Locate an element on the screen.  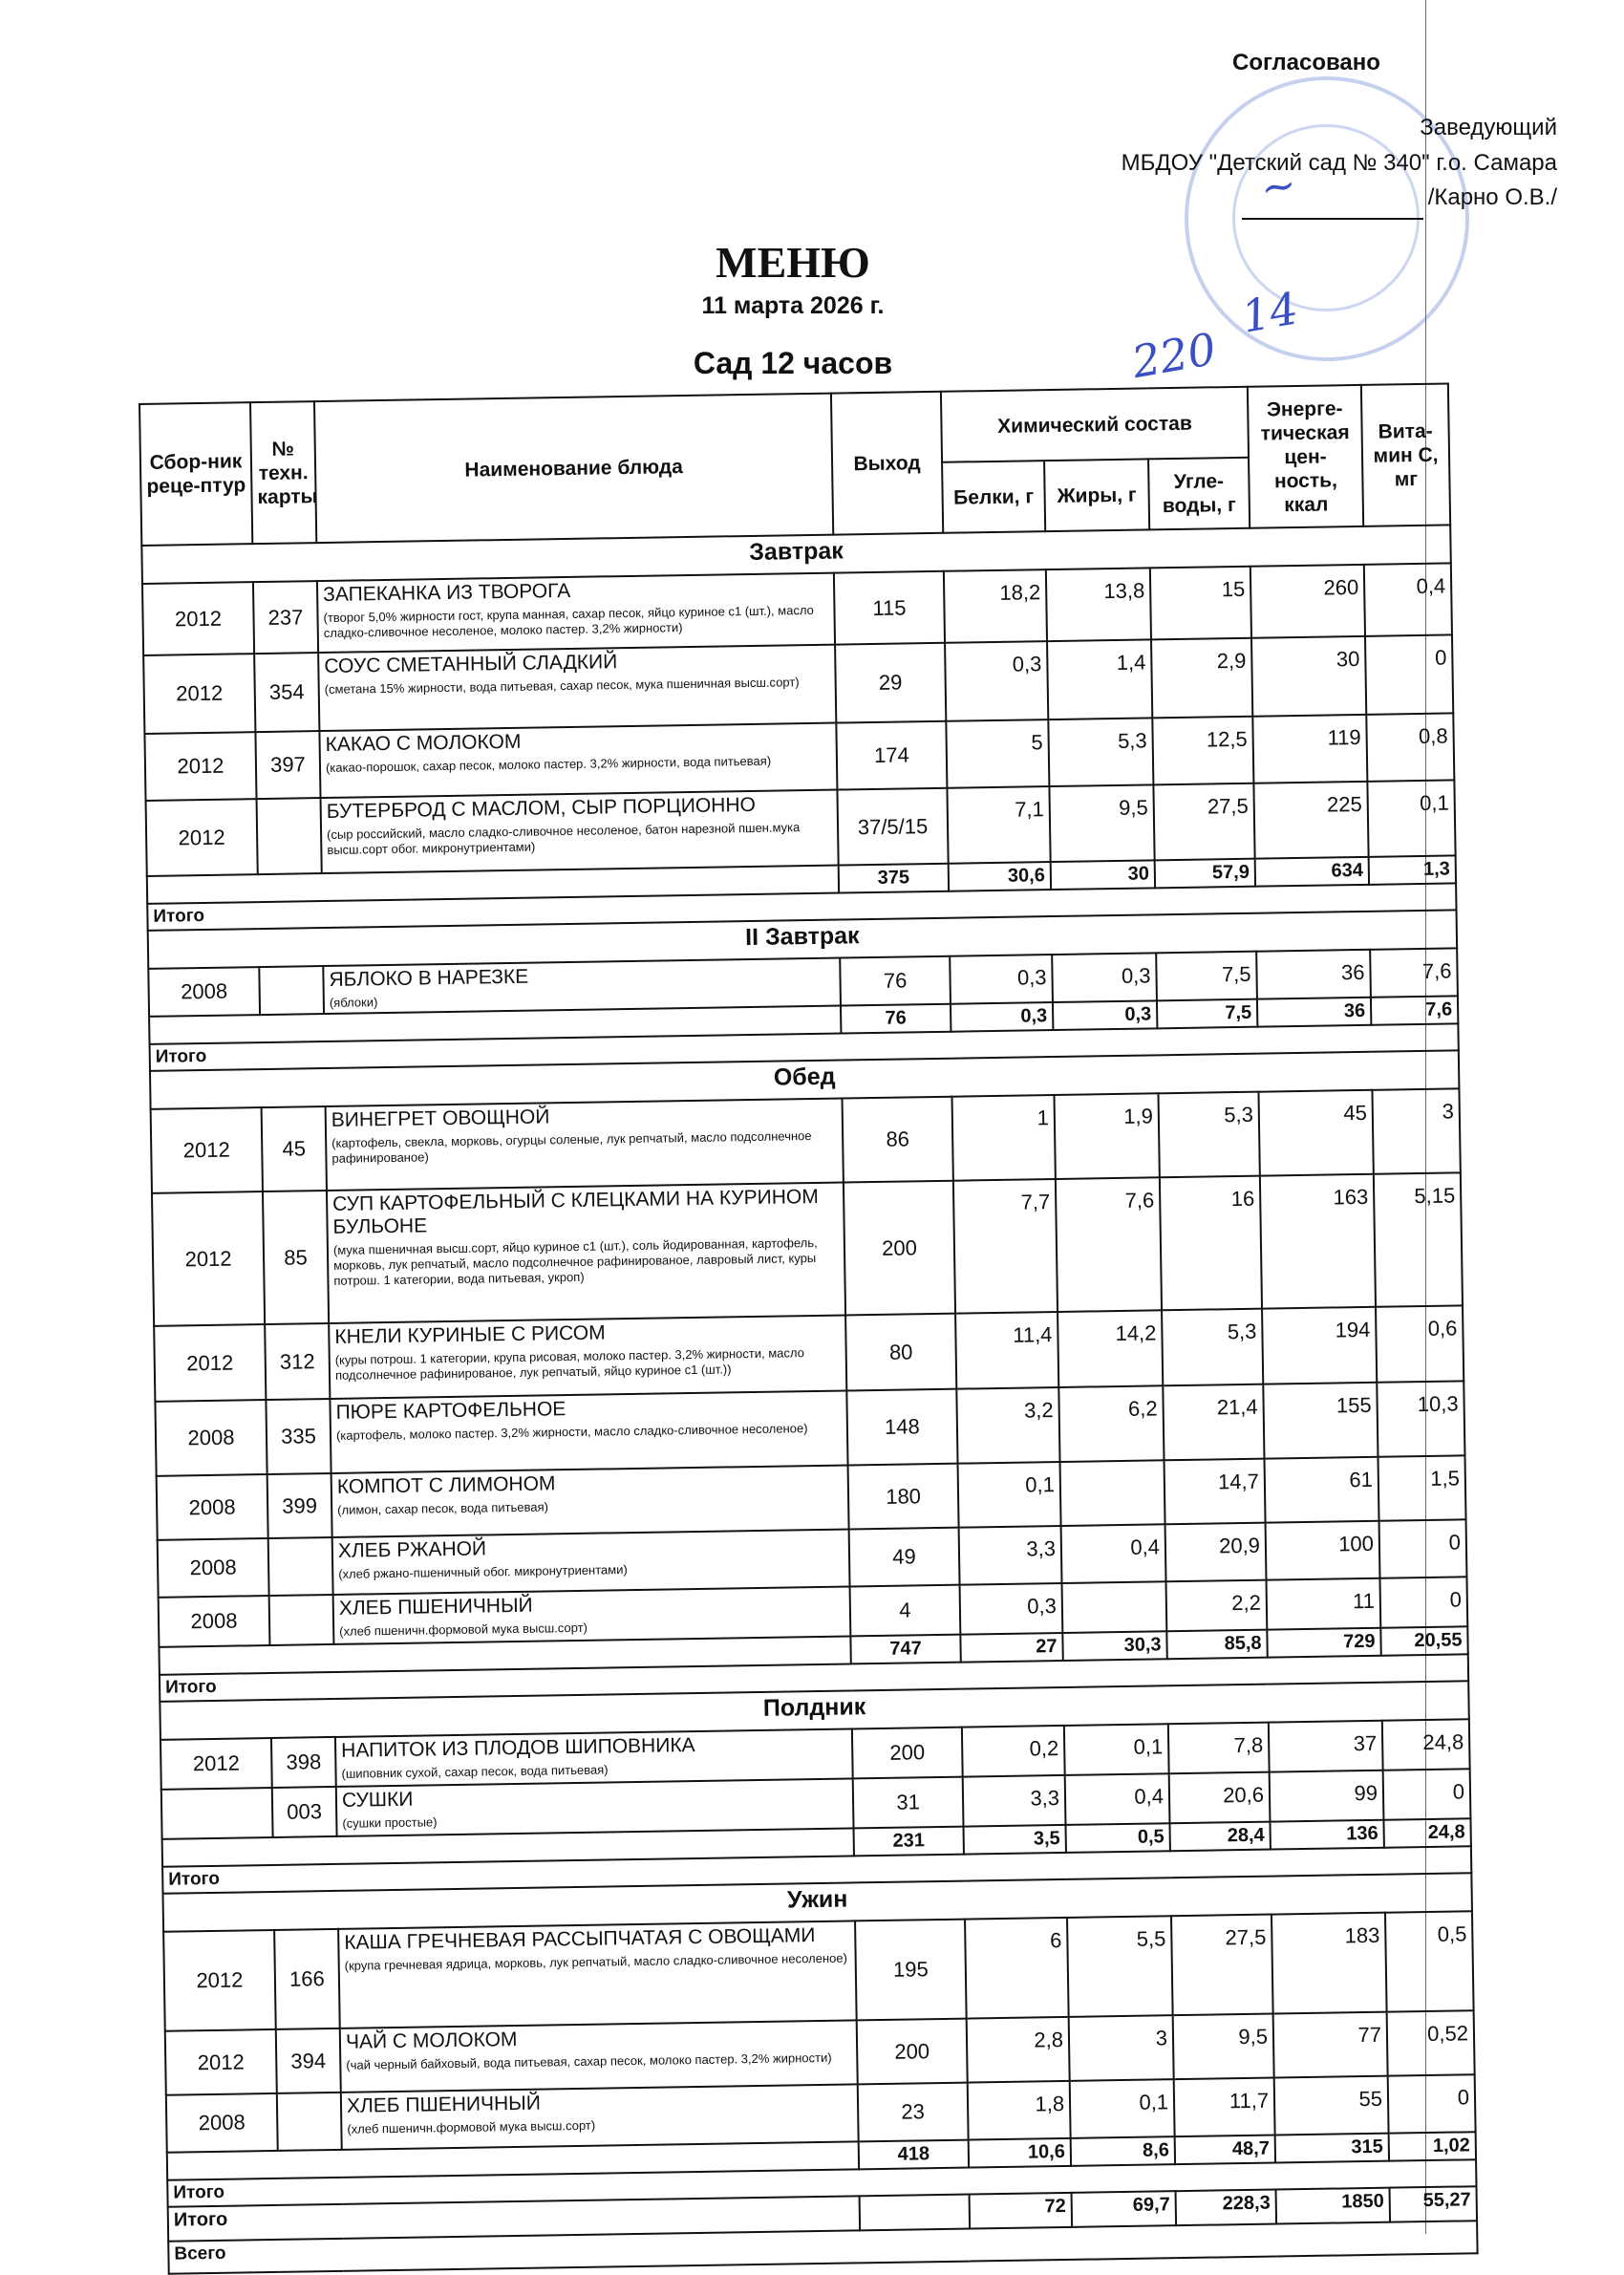
approval-org: МБДОУ "Детский сад № 340" г.о. Самара is located at coordinates (1339, 163).